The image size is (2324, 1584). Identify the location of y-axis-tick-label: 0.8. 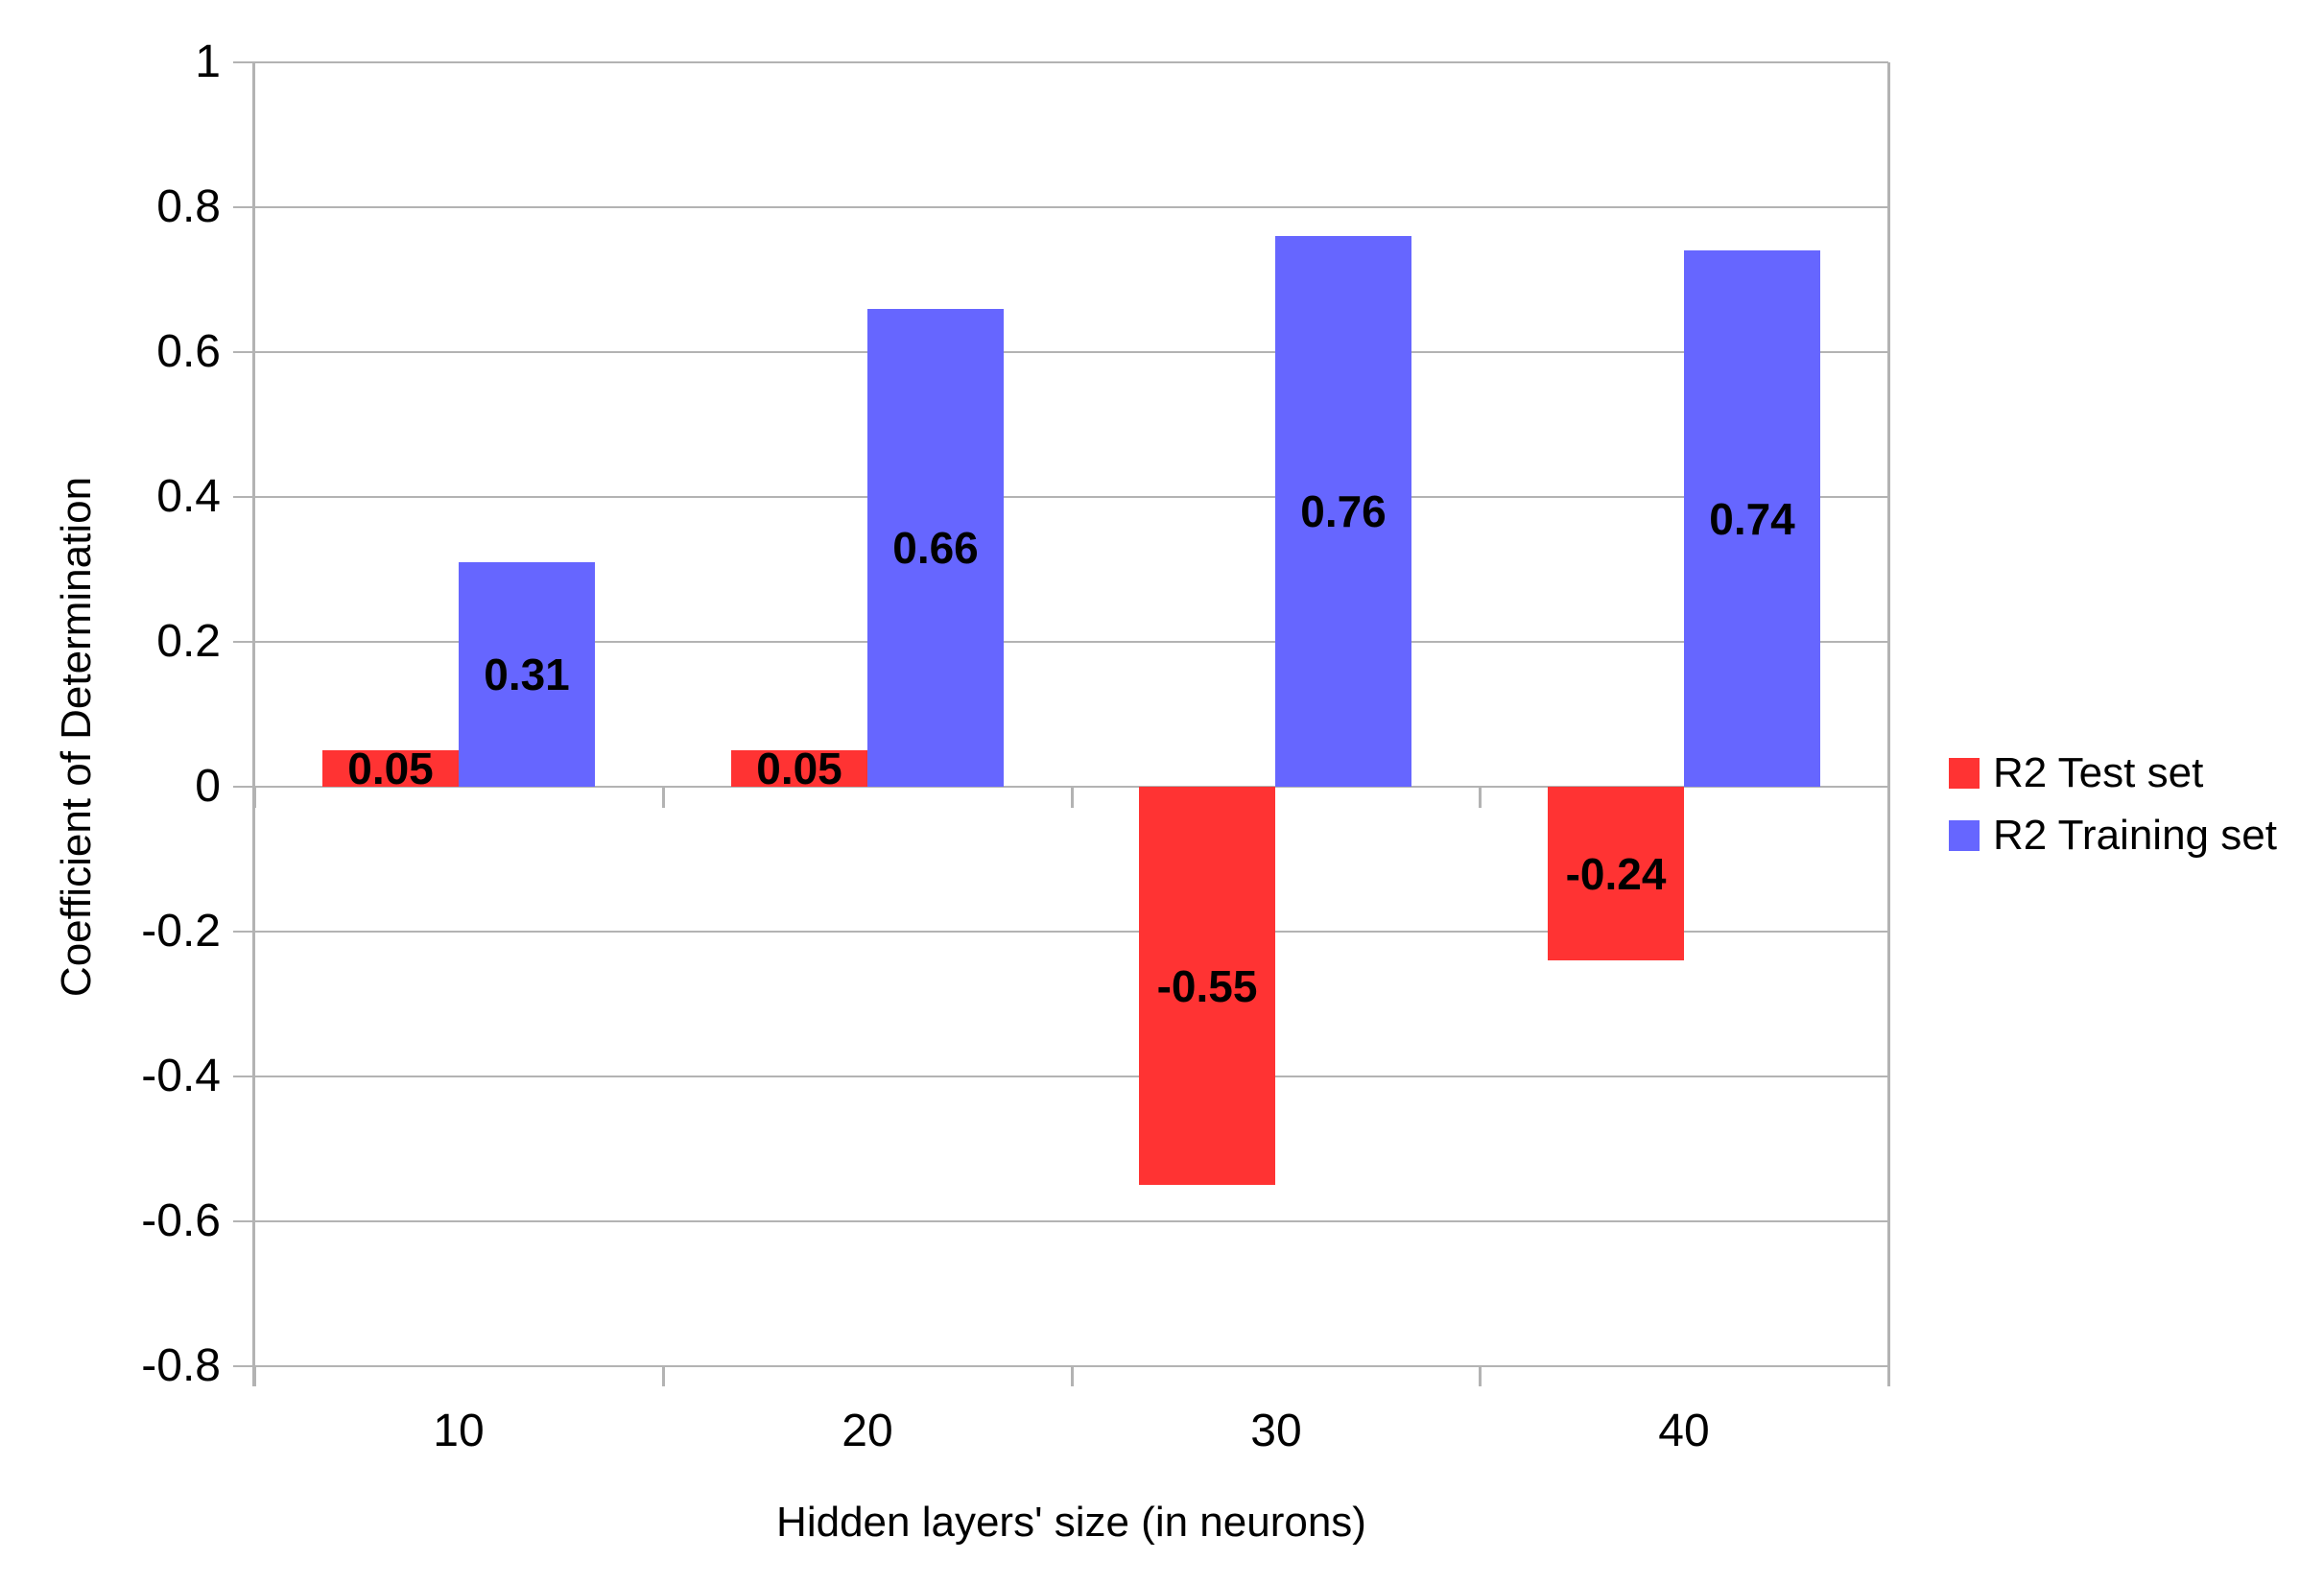
(188, 207).